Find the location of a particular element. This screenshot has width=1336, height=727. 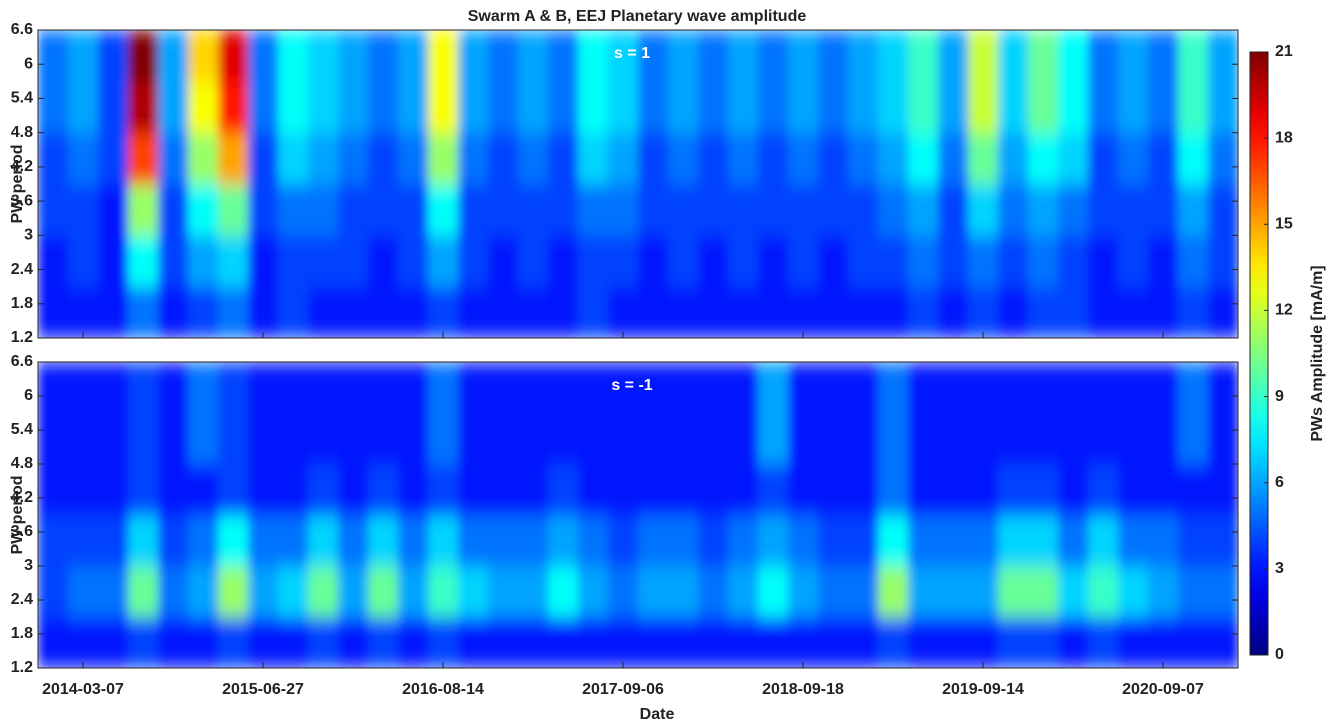

x-axis-label: Date is located at coordinates (657, 714).